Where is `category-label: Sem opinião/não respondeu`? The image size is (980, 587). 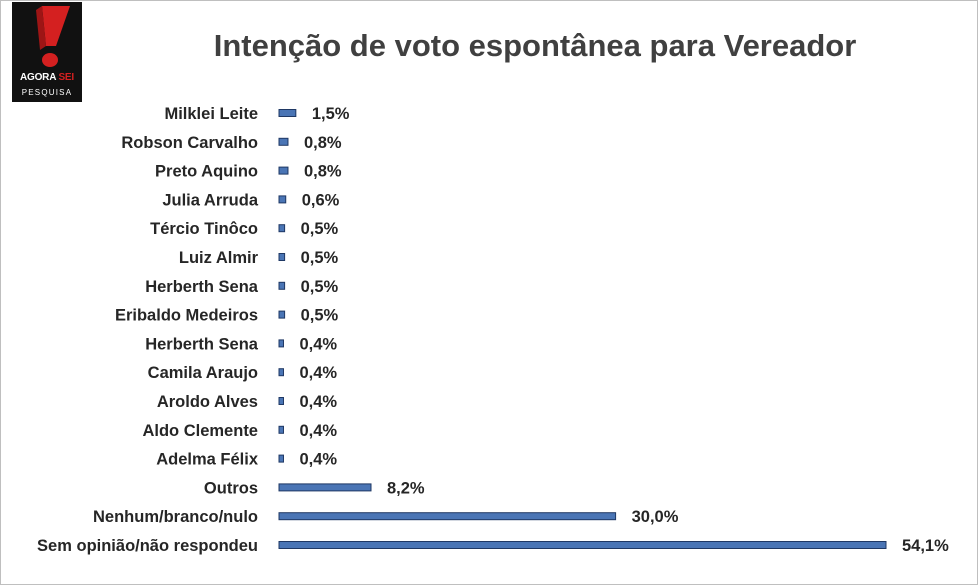
category-label: Sem opinião/não respondeu is located at coordinates (147, 546).